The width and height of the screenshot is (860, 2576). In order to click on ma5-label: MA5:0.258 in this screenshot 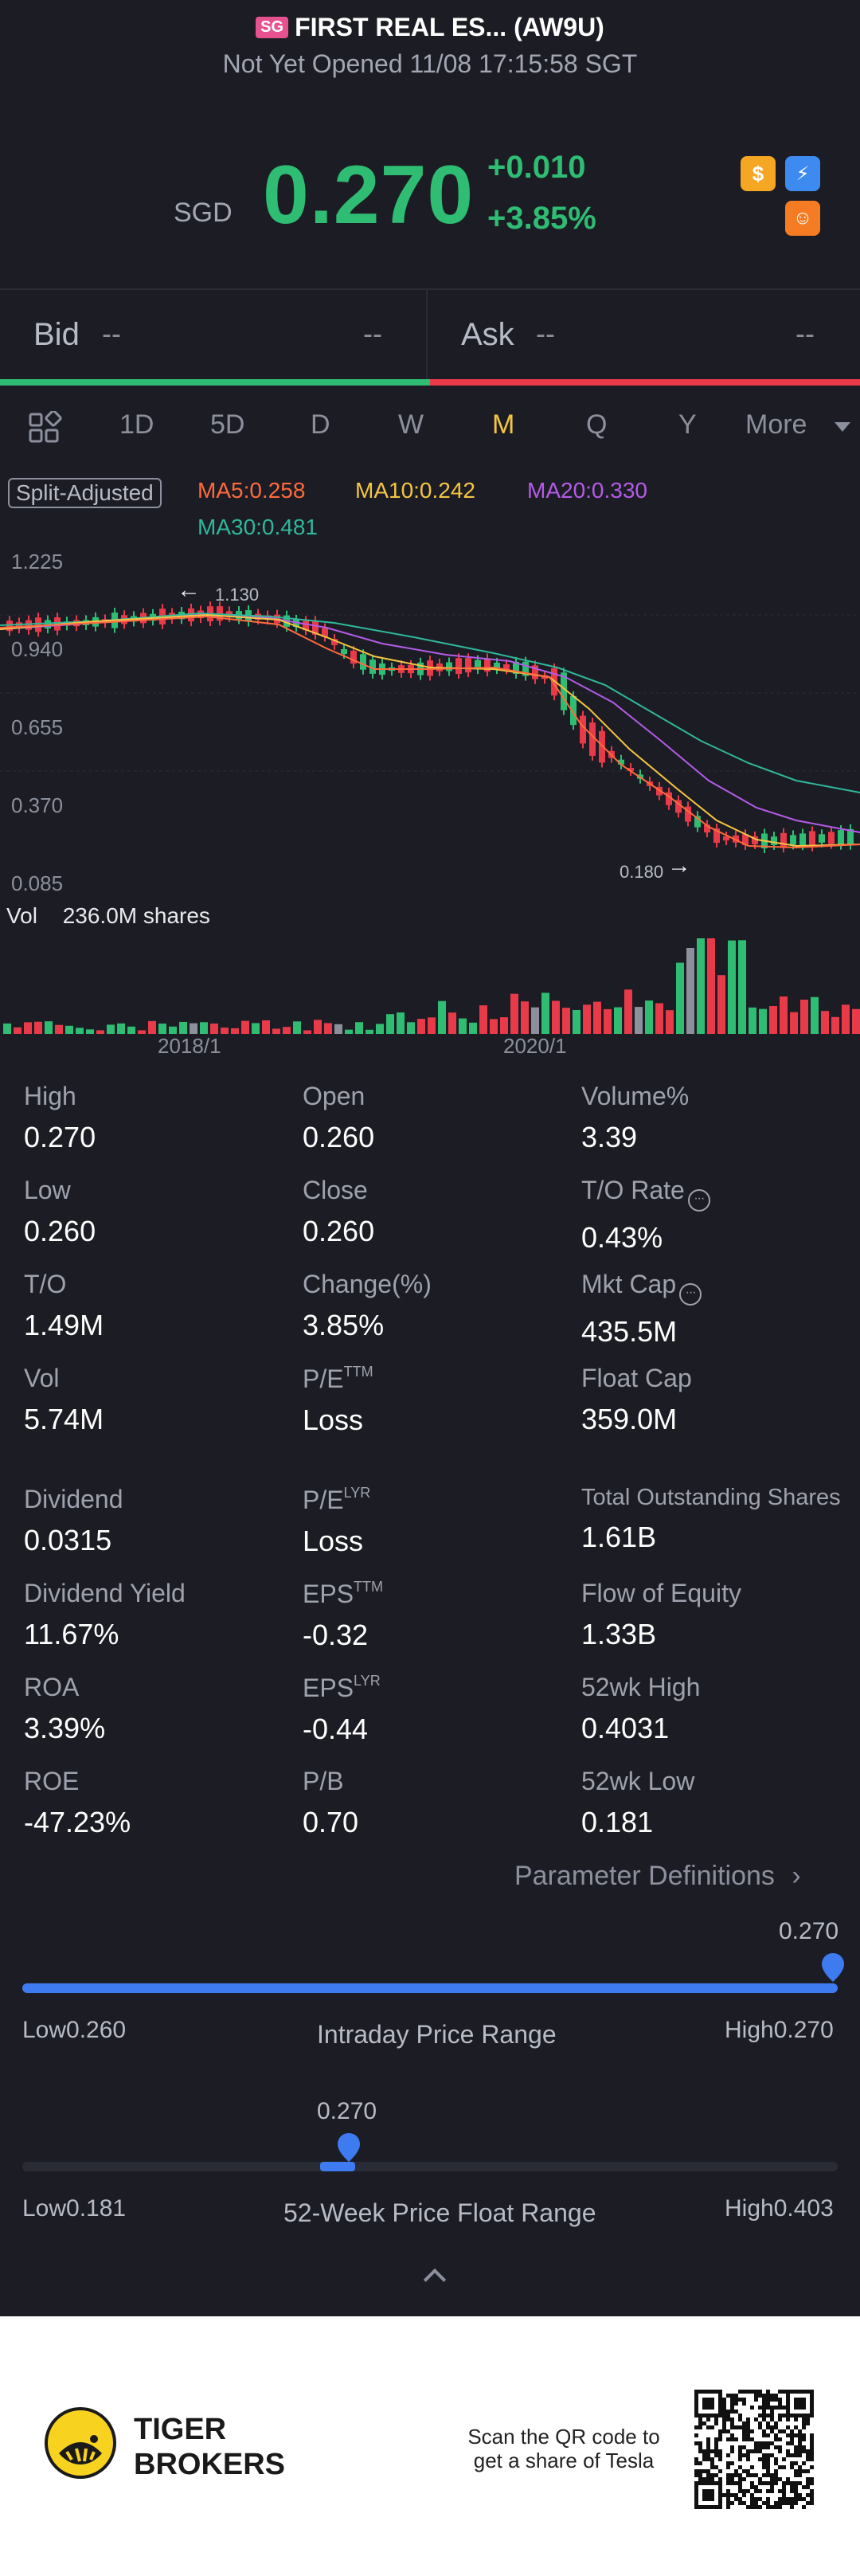, I will do `click(251, 490)`.